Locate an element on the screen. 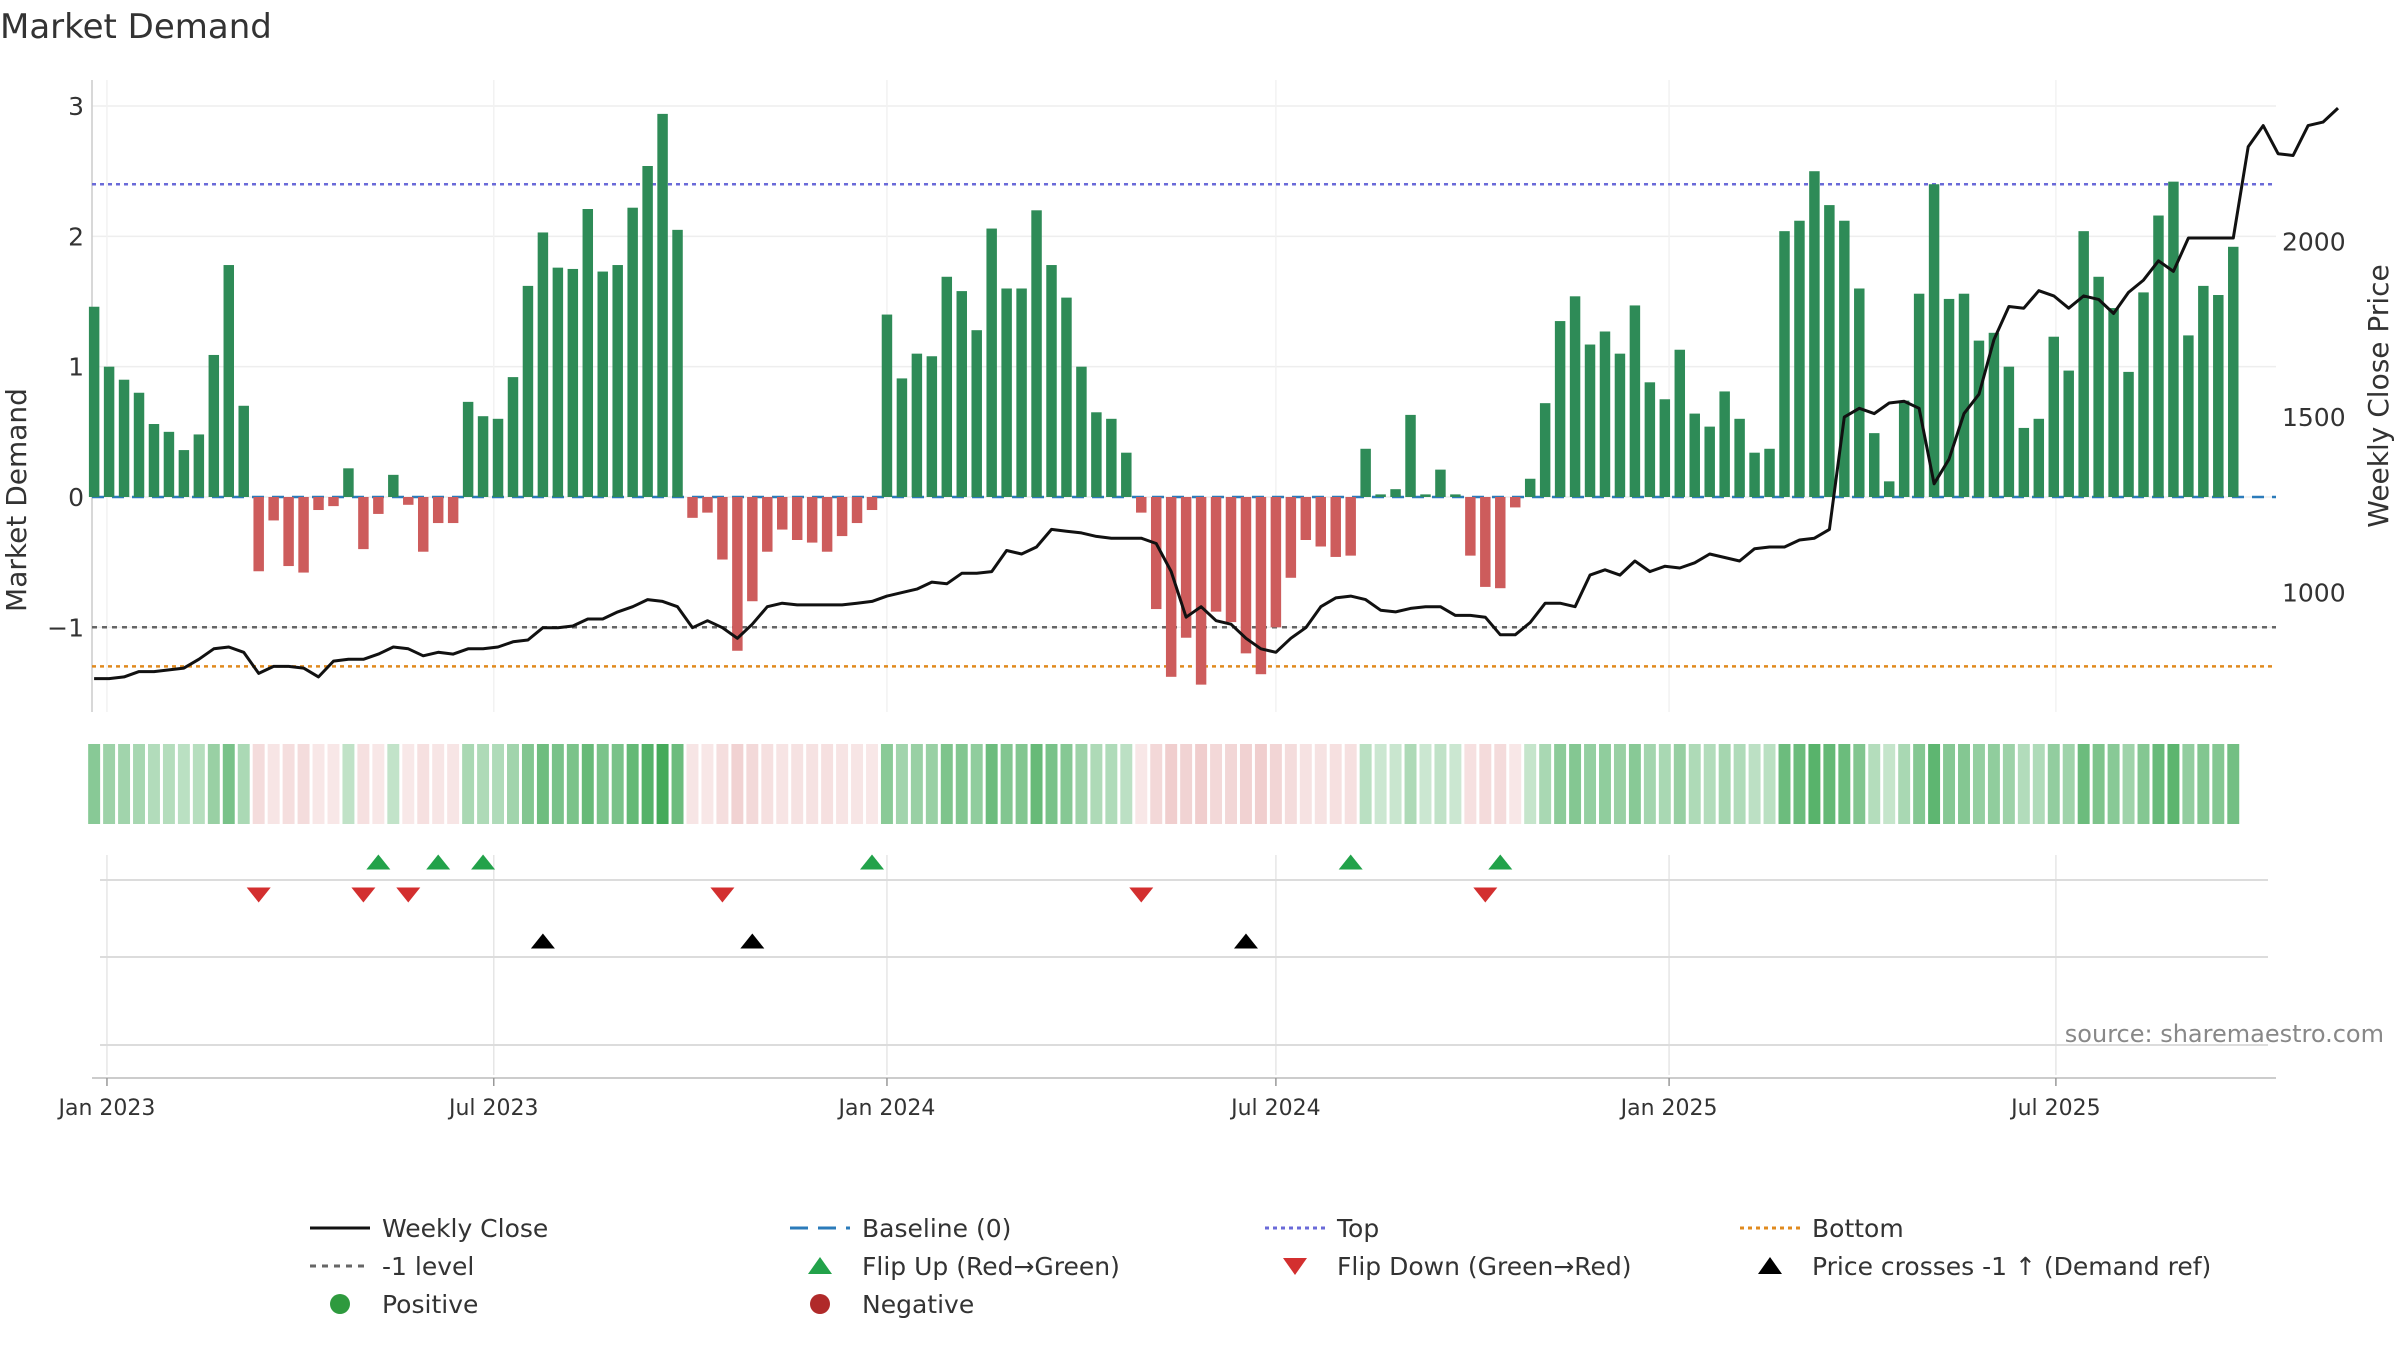 This screenshot has width=2400, height=1350. legend-swatch-flip-up is located at coordinates (820, 1265).